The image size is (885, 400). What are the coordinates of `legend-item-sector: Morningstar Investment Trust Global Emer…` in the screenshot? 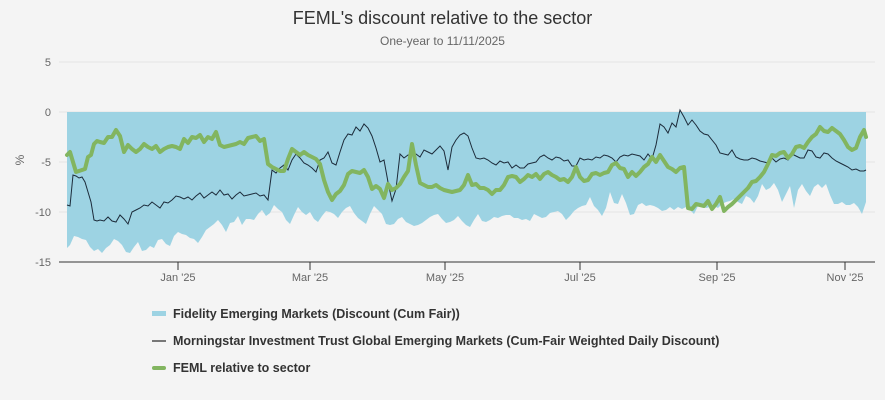 It's located at (435, 340).